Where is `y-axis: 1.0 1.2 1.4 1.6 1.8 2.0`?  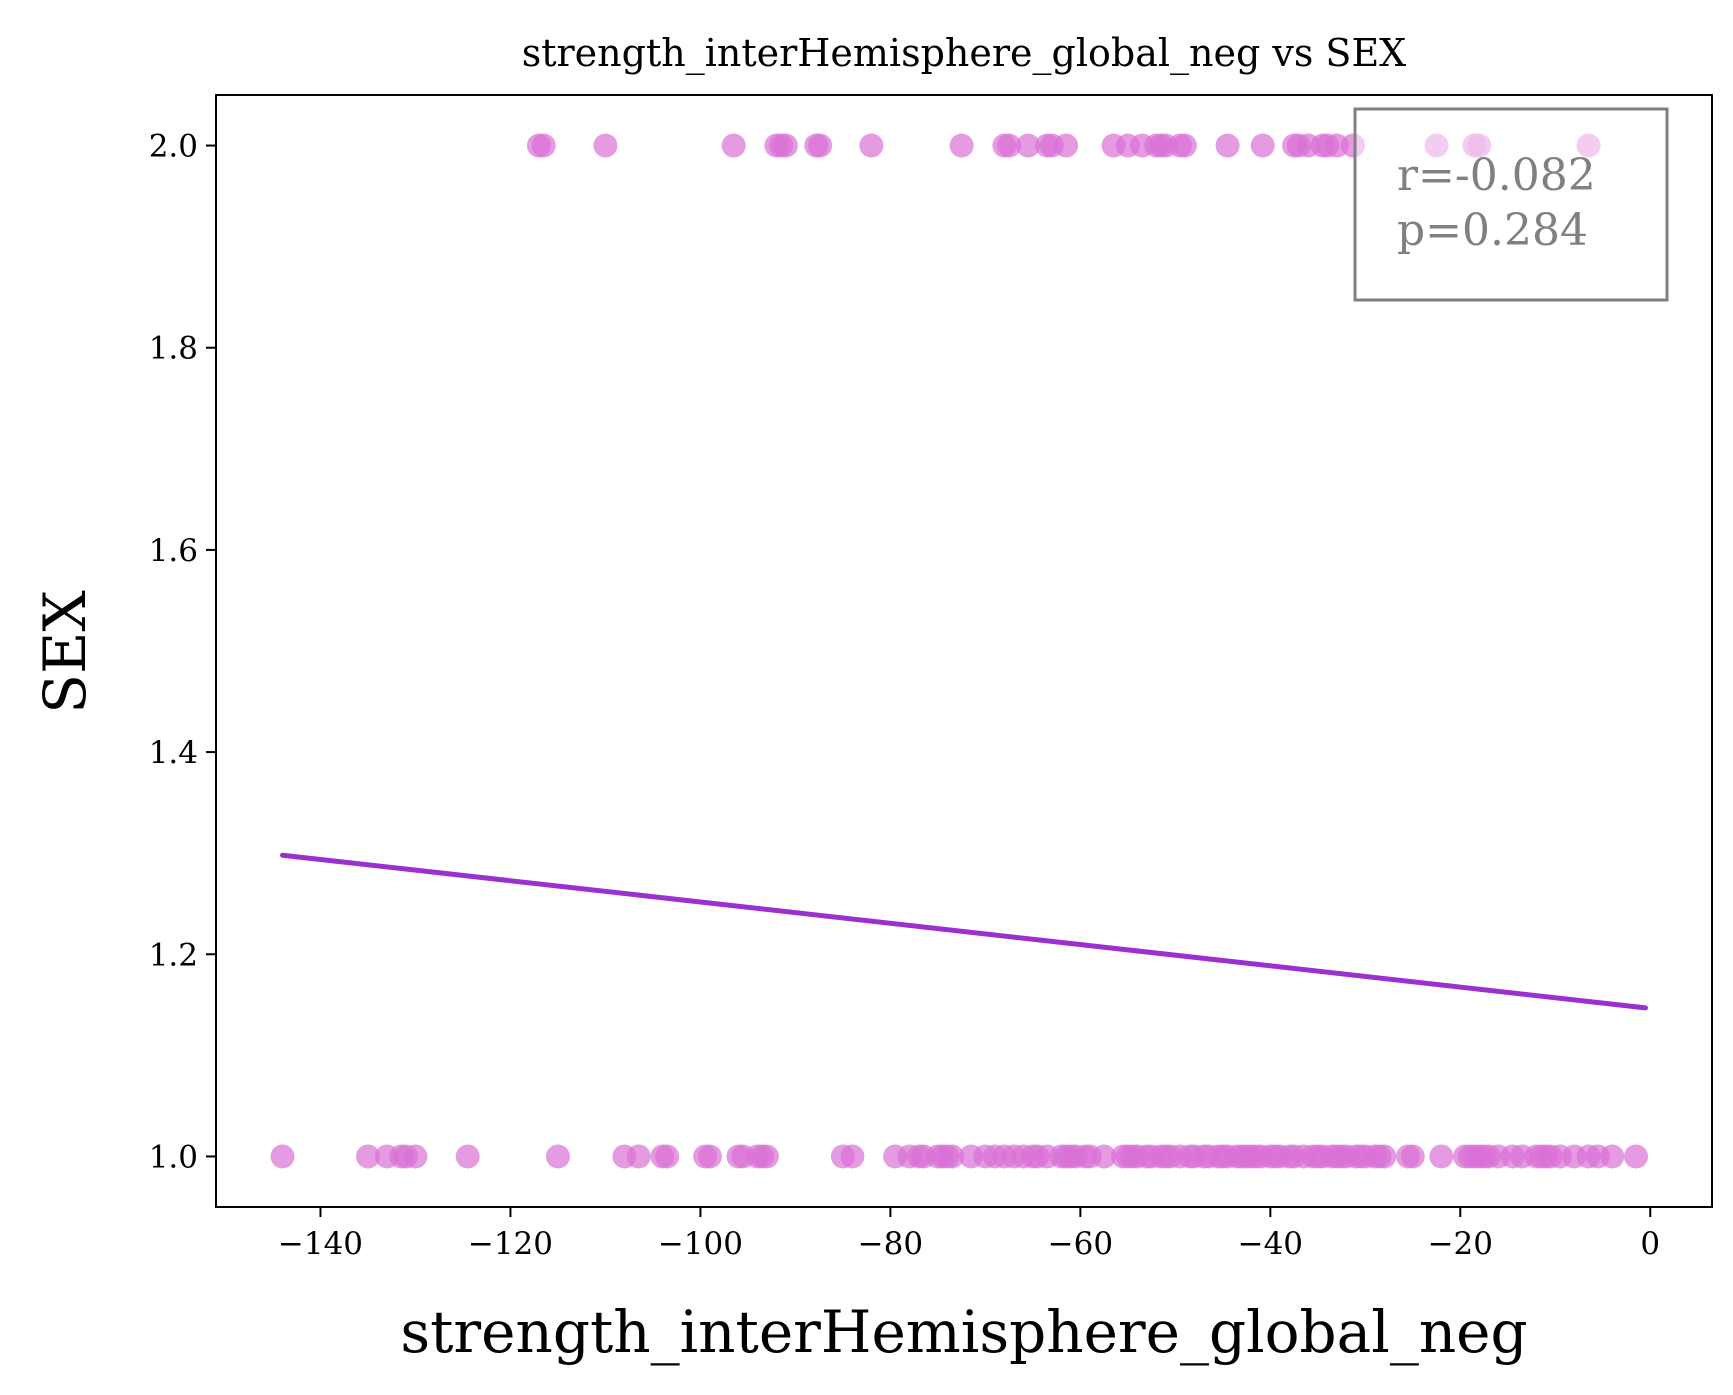 y-axis: 1.0 1.2 1.4 1.6 1.8 2.0 is located at coordinates (182, 652).